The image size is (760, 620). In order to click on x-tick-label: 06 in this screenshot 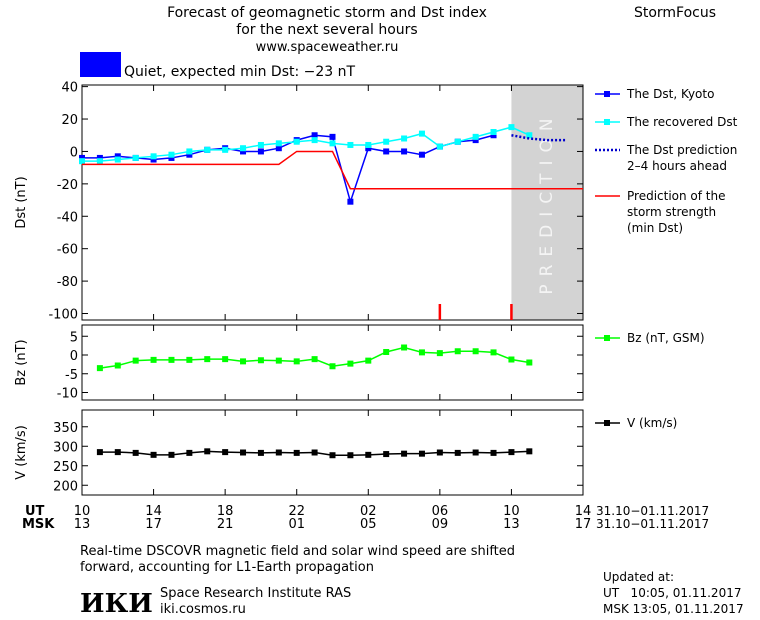, I will do `click(440, 511)`.